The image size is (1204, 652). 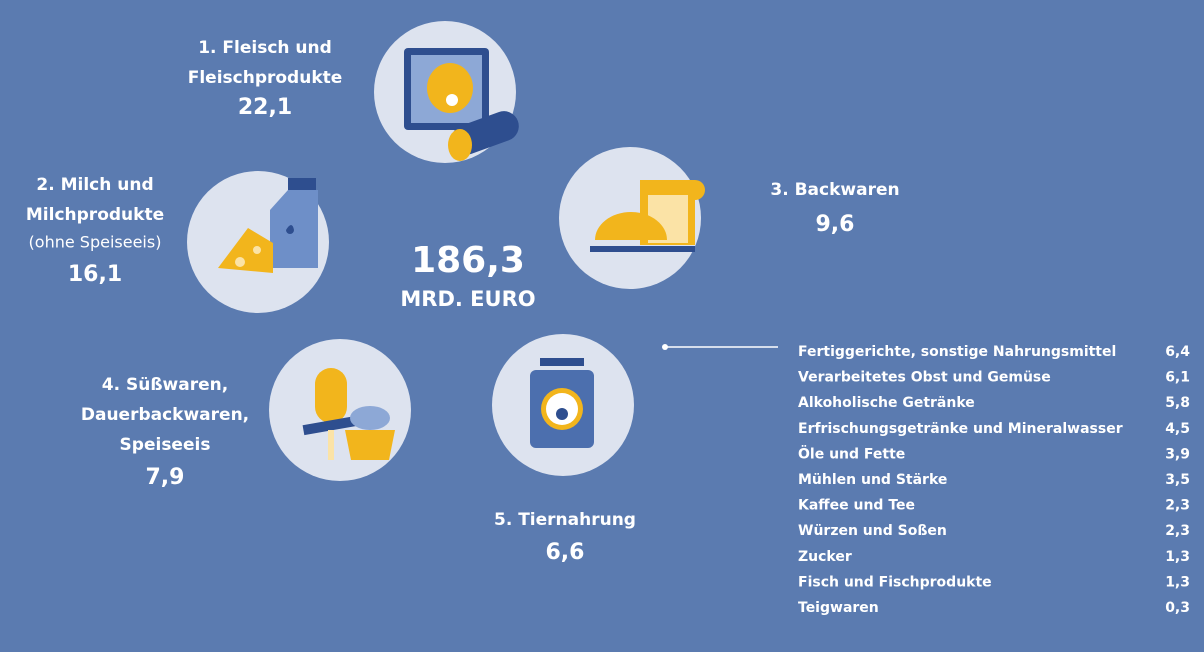 I want to click on connector-dot, so click(x=665, y=347).